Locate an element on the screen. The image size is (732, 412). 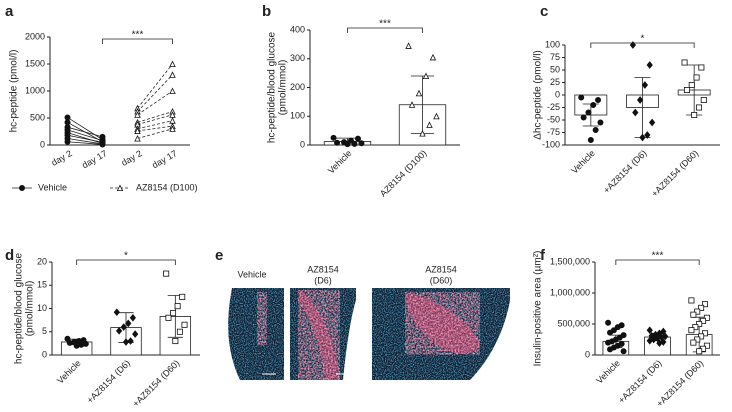
y-tick-label: 75 is located at coordinates (555, 57).